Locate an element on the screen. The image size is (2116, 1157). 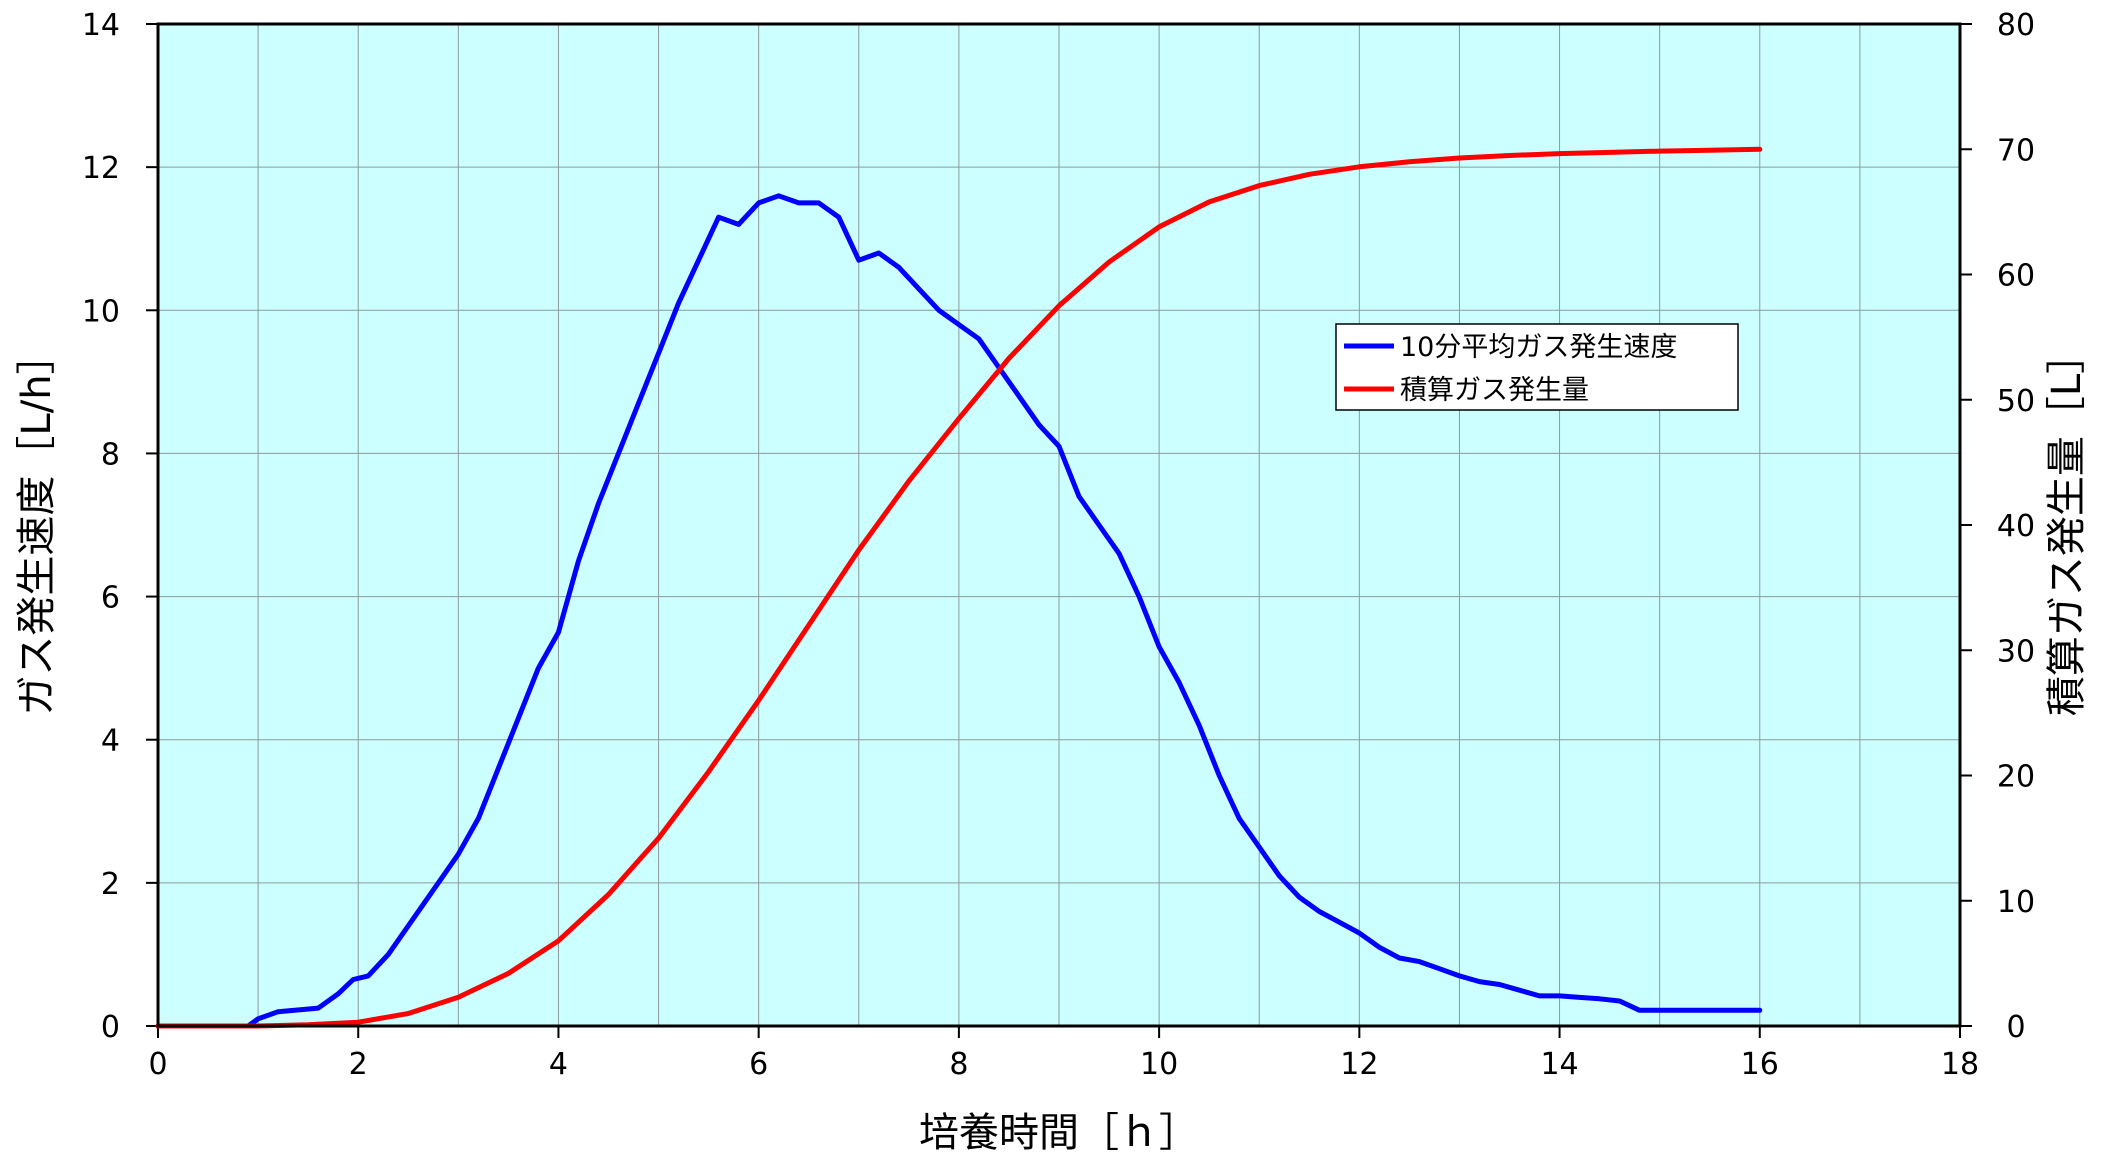
y-left-tick-label: 12 is located at coordinates (101, 168).